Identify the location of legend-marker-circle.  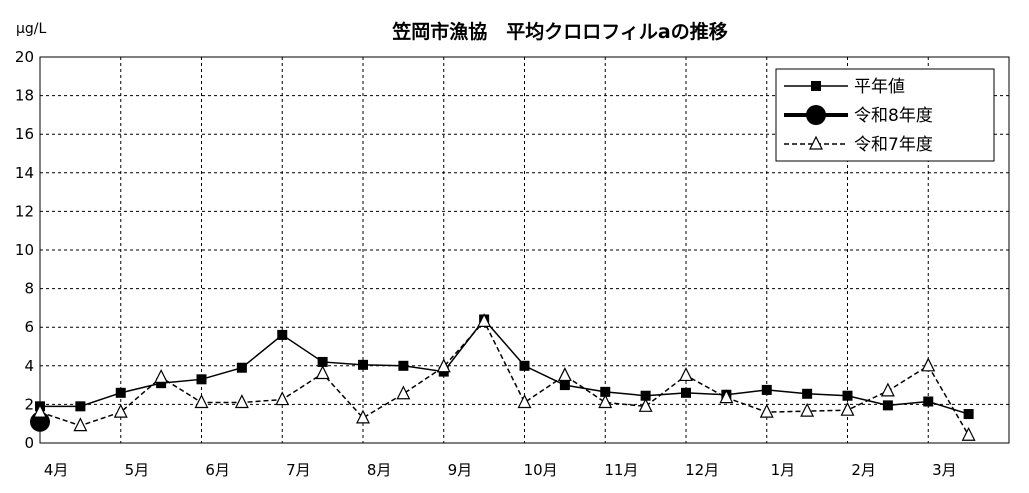
(816, 115).